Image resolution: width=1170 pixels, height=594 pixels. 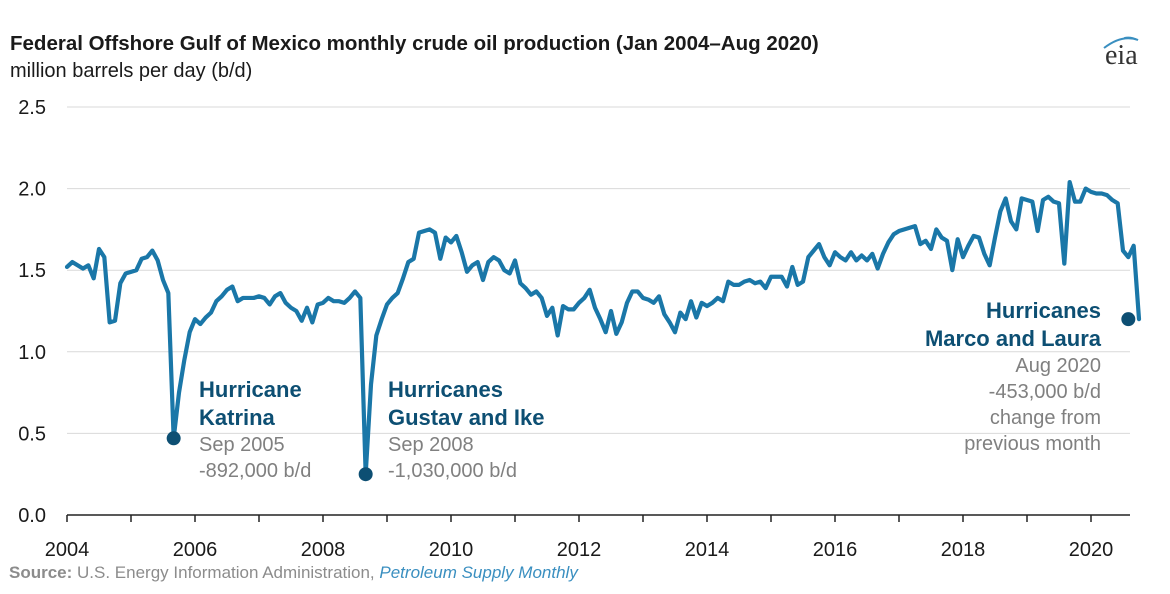 I want to click on x-tick-label: 2020, so click(x=1091, y=550).